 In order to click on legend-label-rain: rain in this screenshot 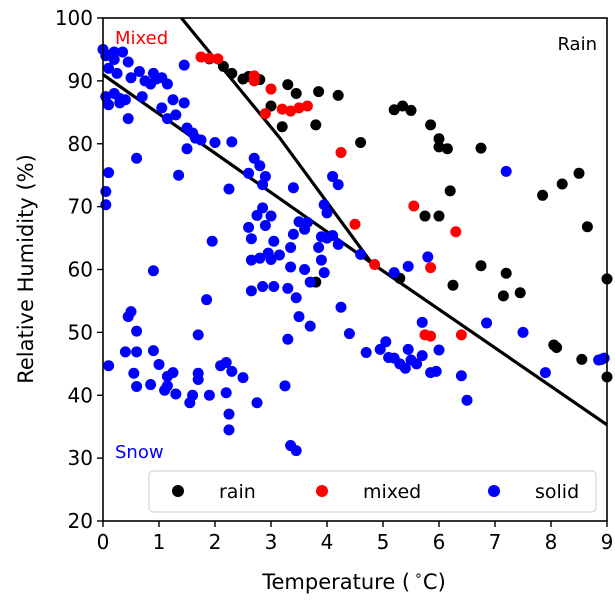, I will do `click(237, 492)`.